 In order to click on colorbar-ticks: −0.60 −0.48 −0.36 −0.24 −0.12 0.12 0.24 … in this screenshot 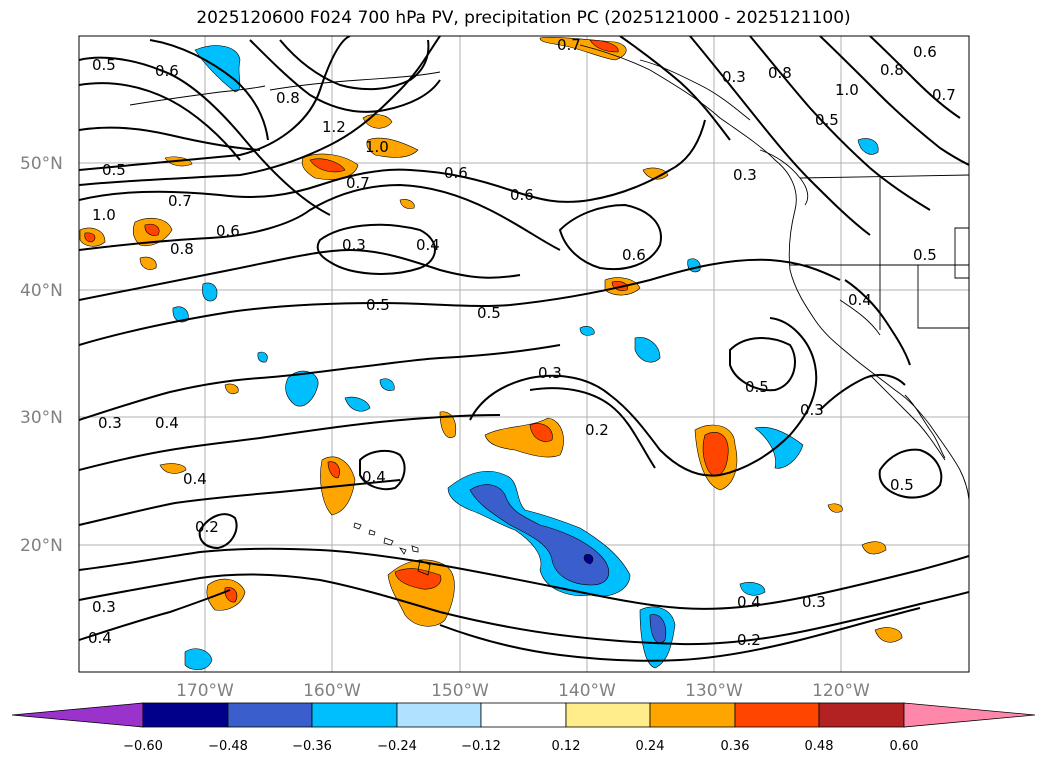, I will do `click(520, 746)`.